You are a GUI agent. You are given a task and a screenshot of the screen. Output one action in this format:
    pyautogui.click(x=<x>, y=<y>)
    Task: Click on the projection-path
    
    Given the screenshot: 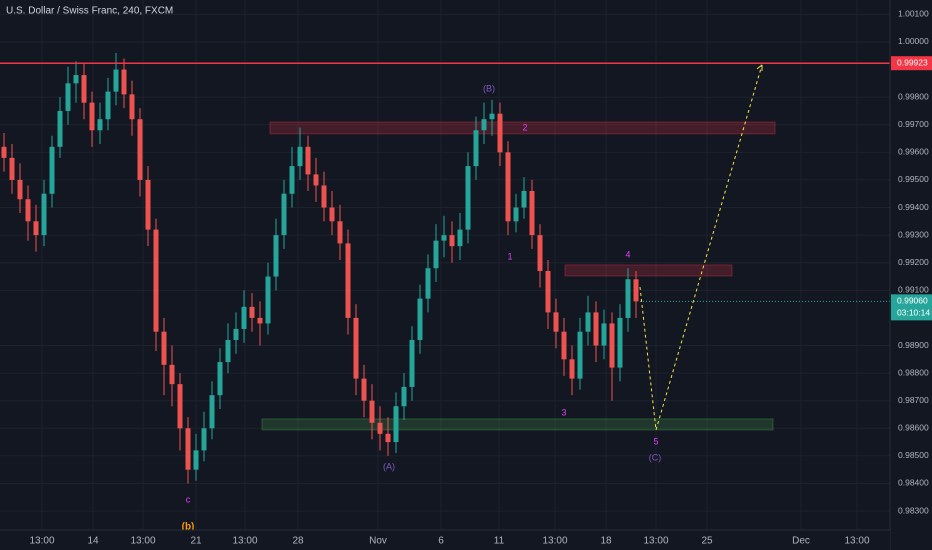 What is the action you would take?
    pyautogui.click(x=701, y=247)
    